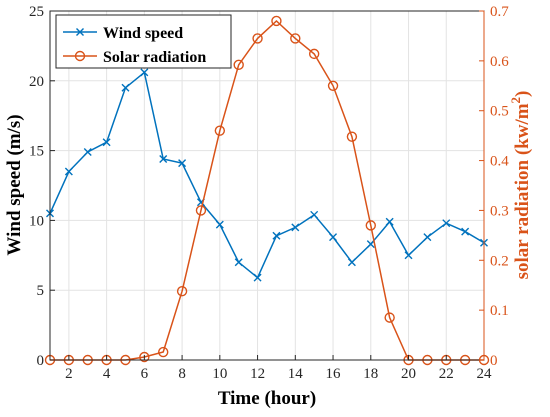  What do you see at coordinates (278, 368) in the screenshot?
I see `x-axis: 2 4 6 8 10 12 14 16 18 20 22 24` at bounding box center [278, 368].